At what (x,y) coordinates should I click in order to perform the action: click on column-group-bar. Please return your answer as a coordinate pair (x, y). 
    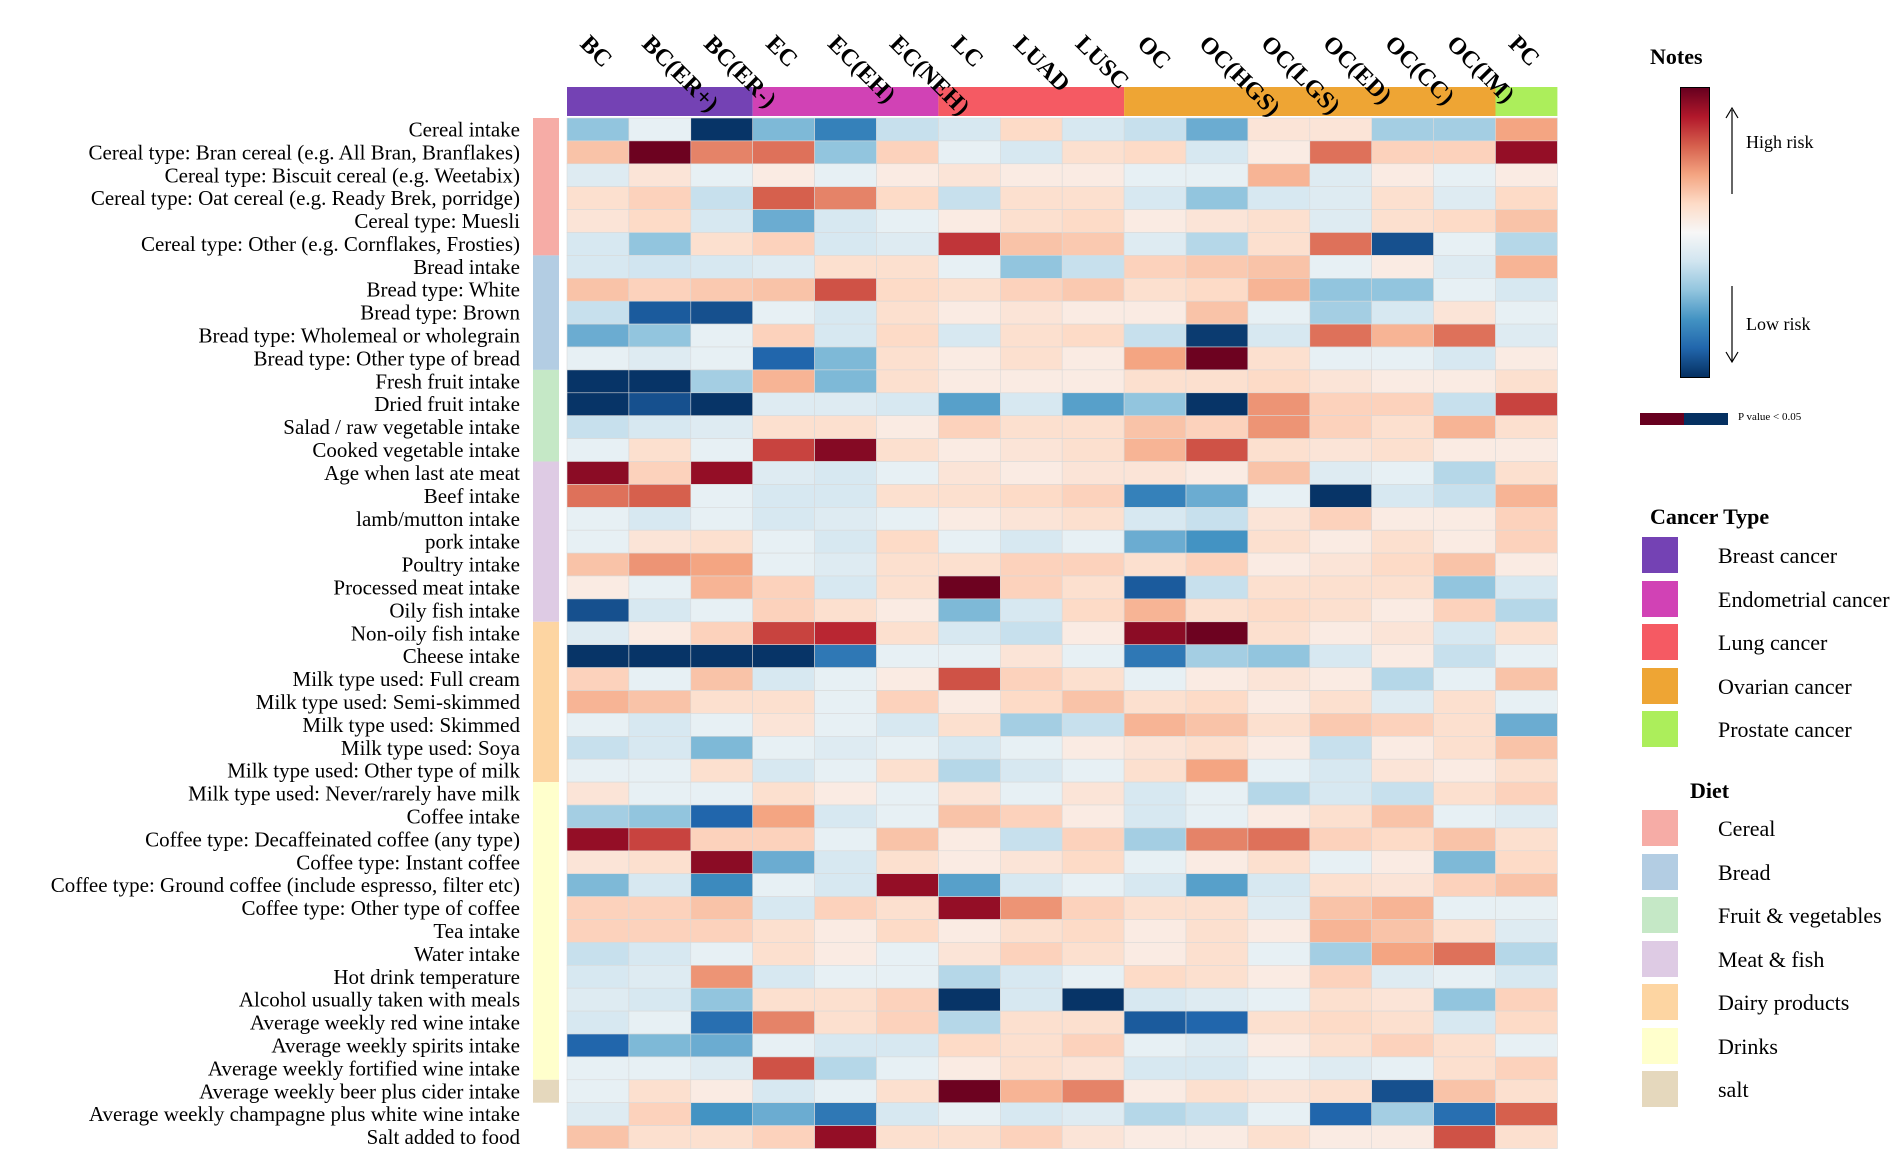
    Looking at the image, I should click on (1526, 101).